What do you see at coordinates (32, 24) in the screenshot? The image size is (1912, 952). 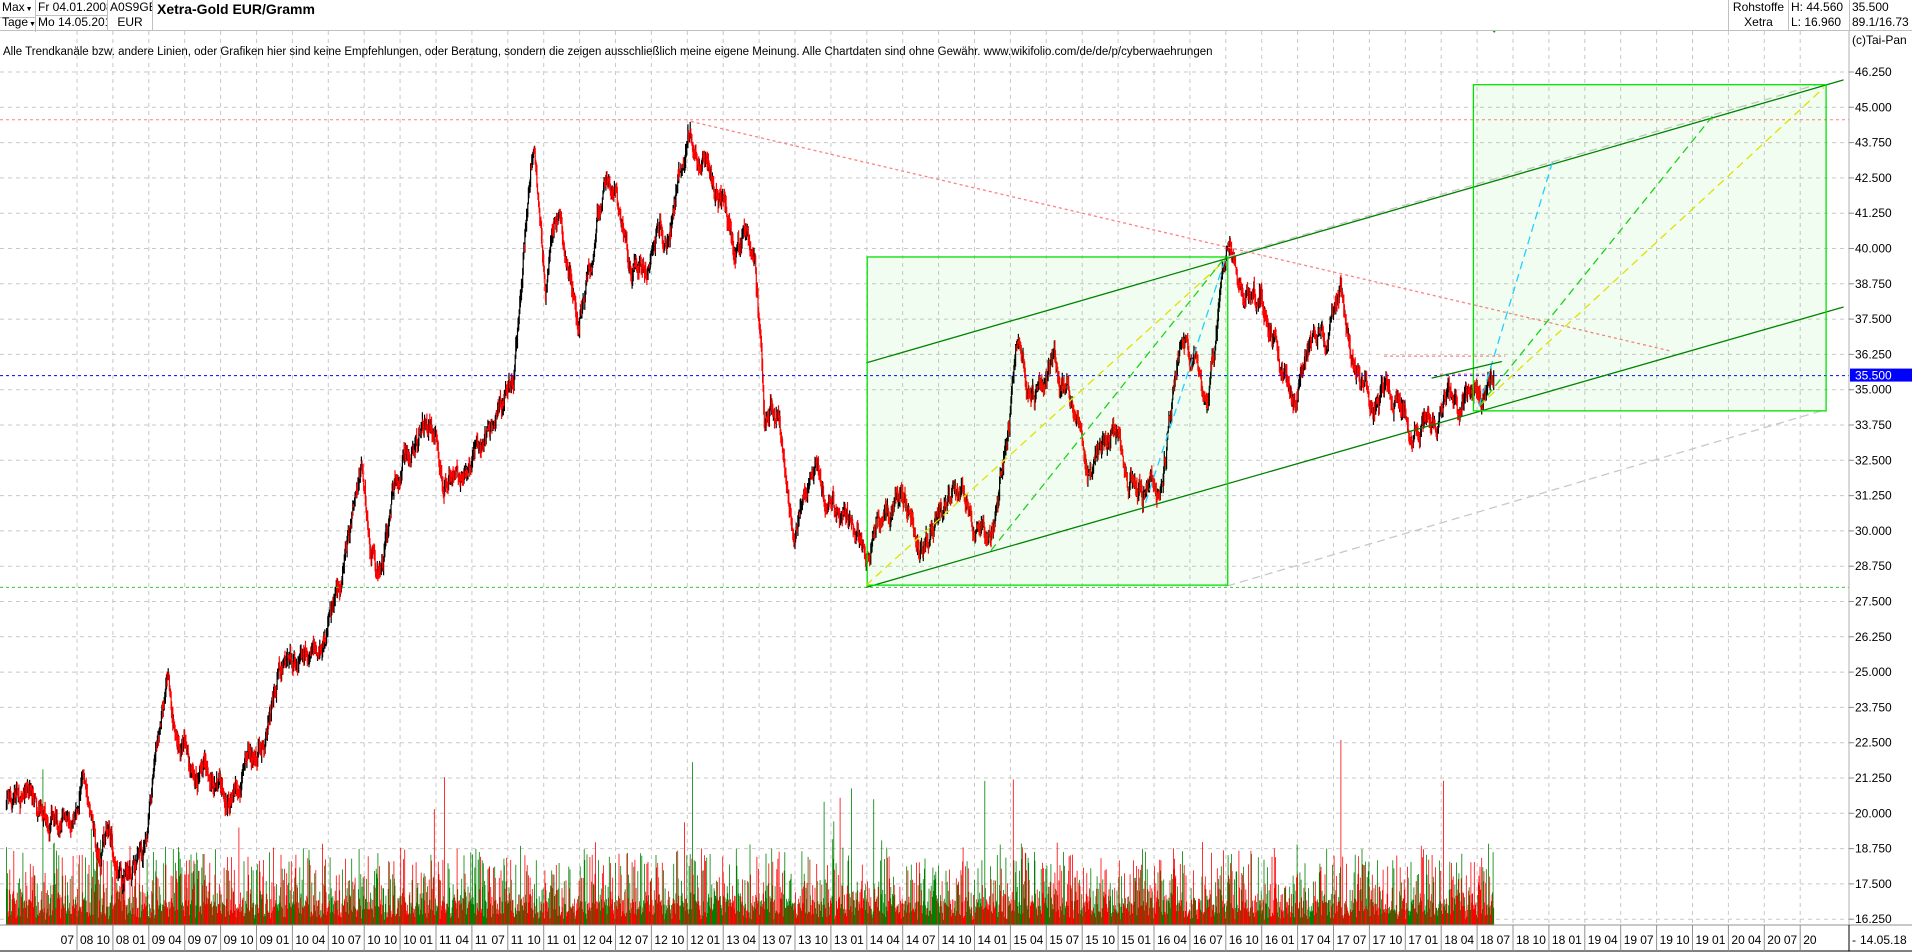 I see `dropdown-arrow-icon: ▼` at bounding box center [32, 24].